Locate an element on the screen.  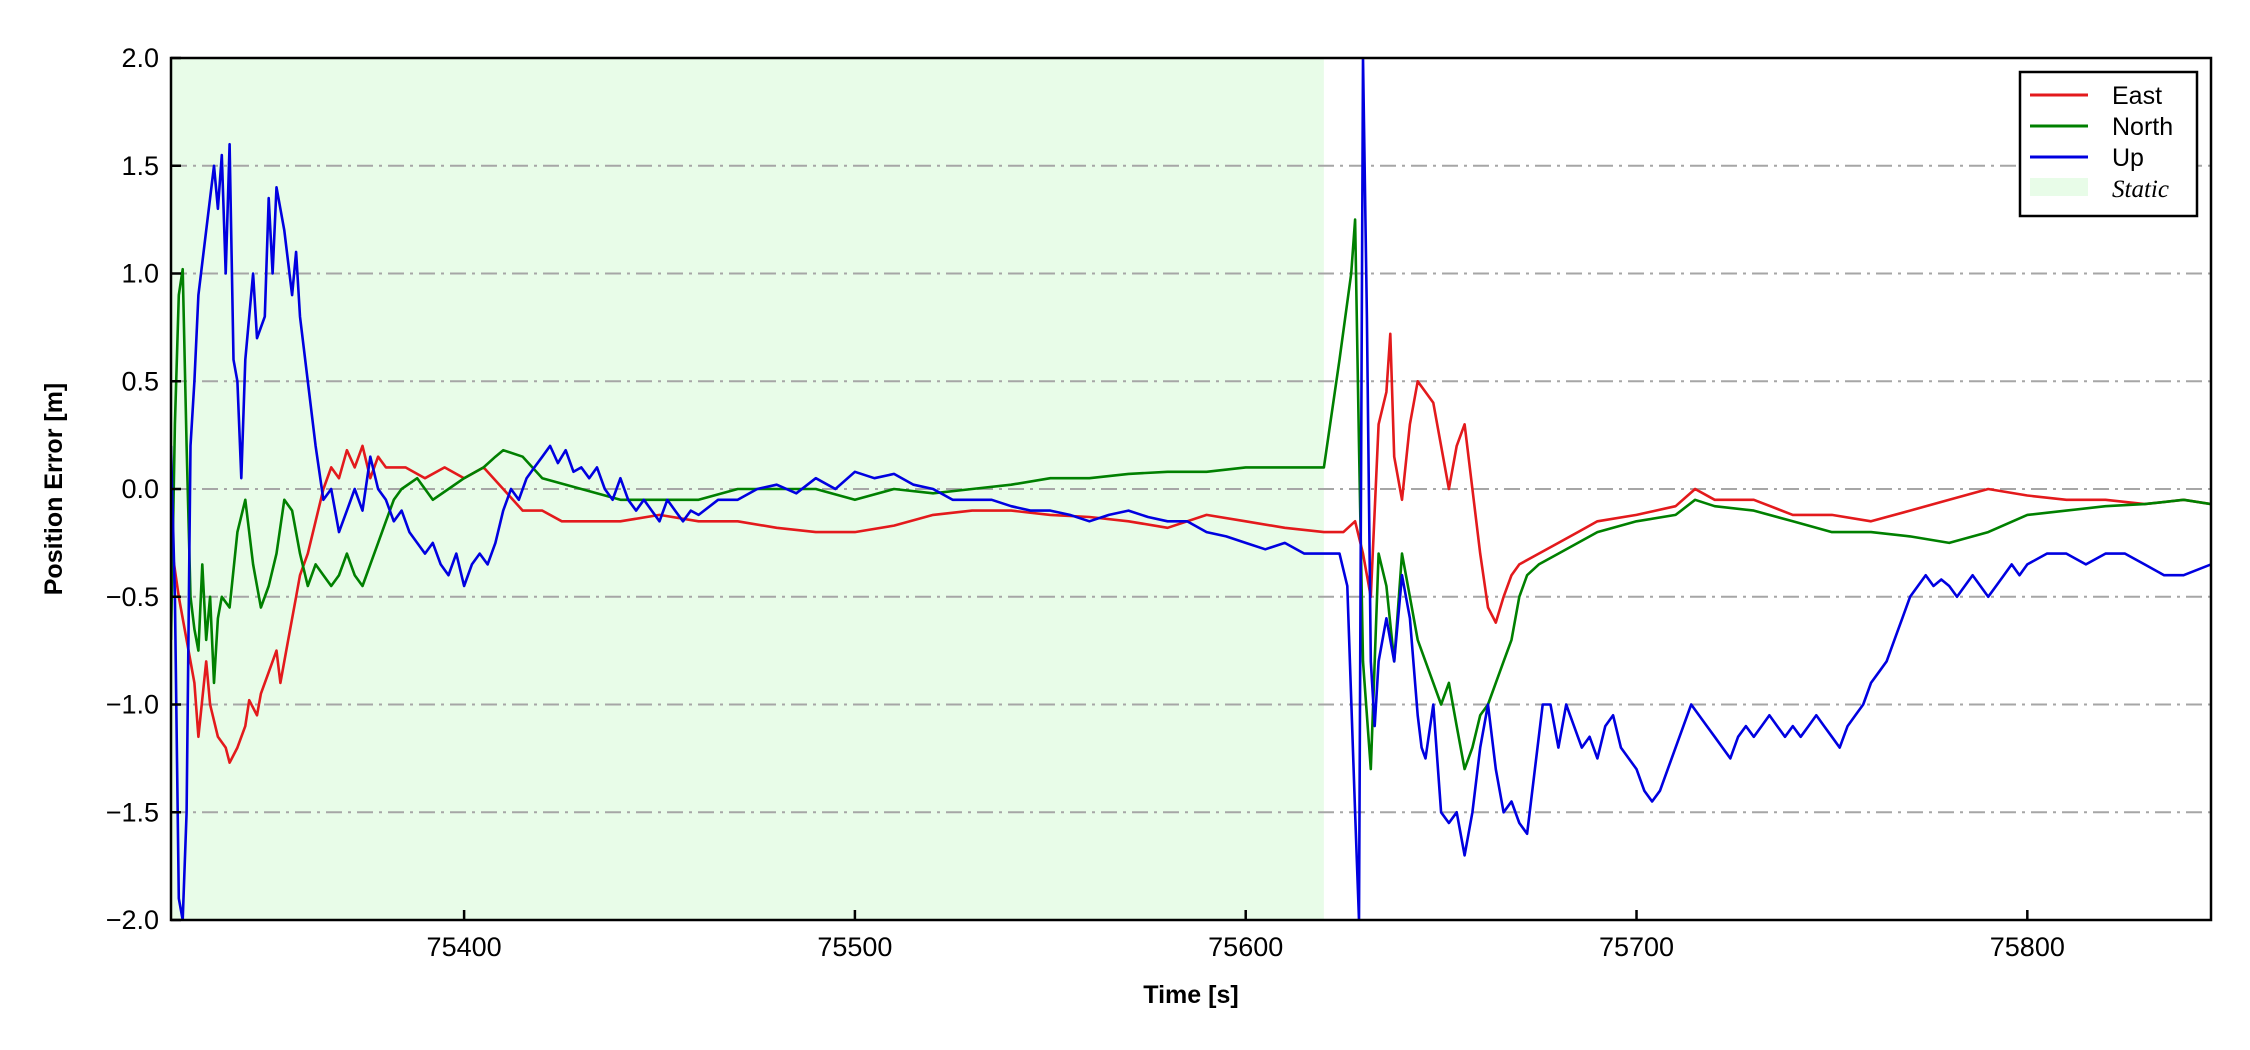
y-tick-label-1: 1.5 is located at coordinates (140, 166).